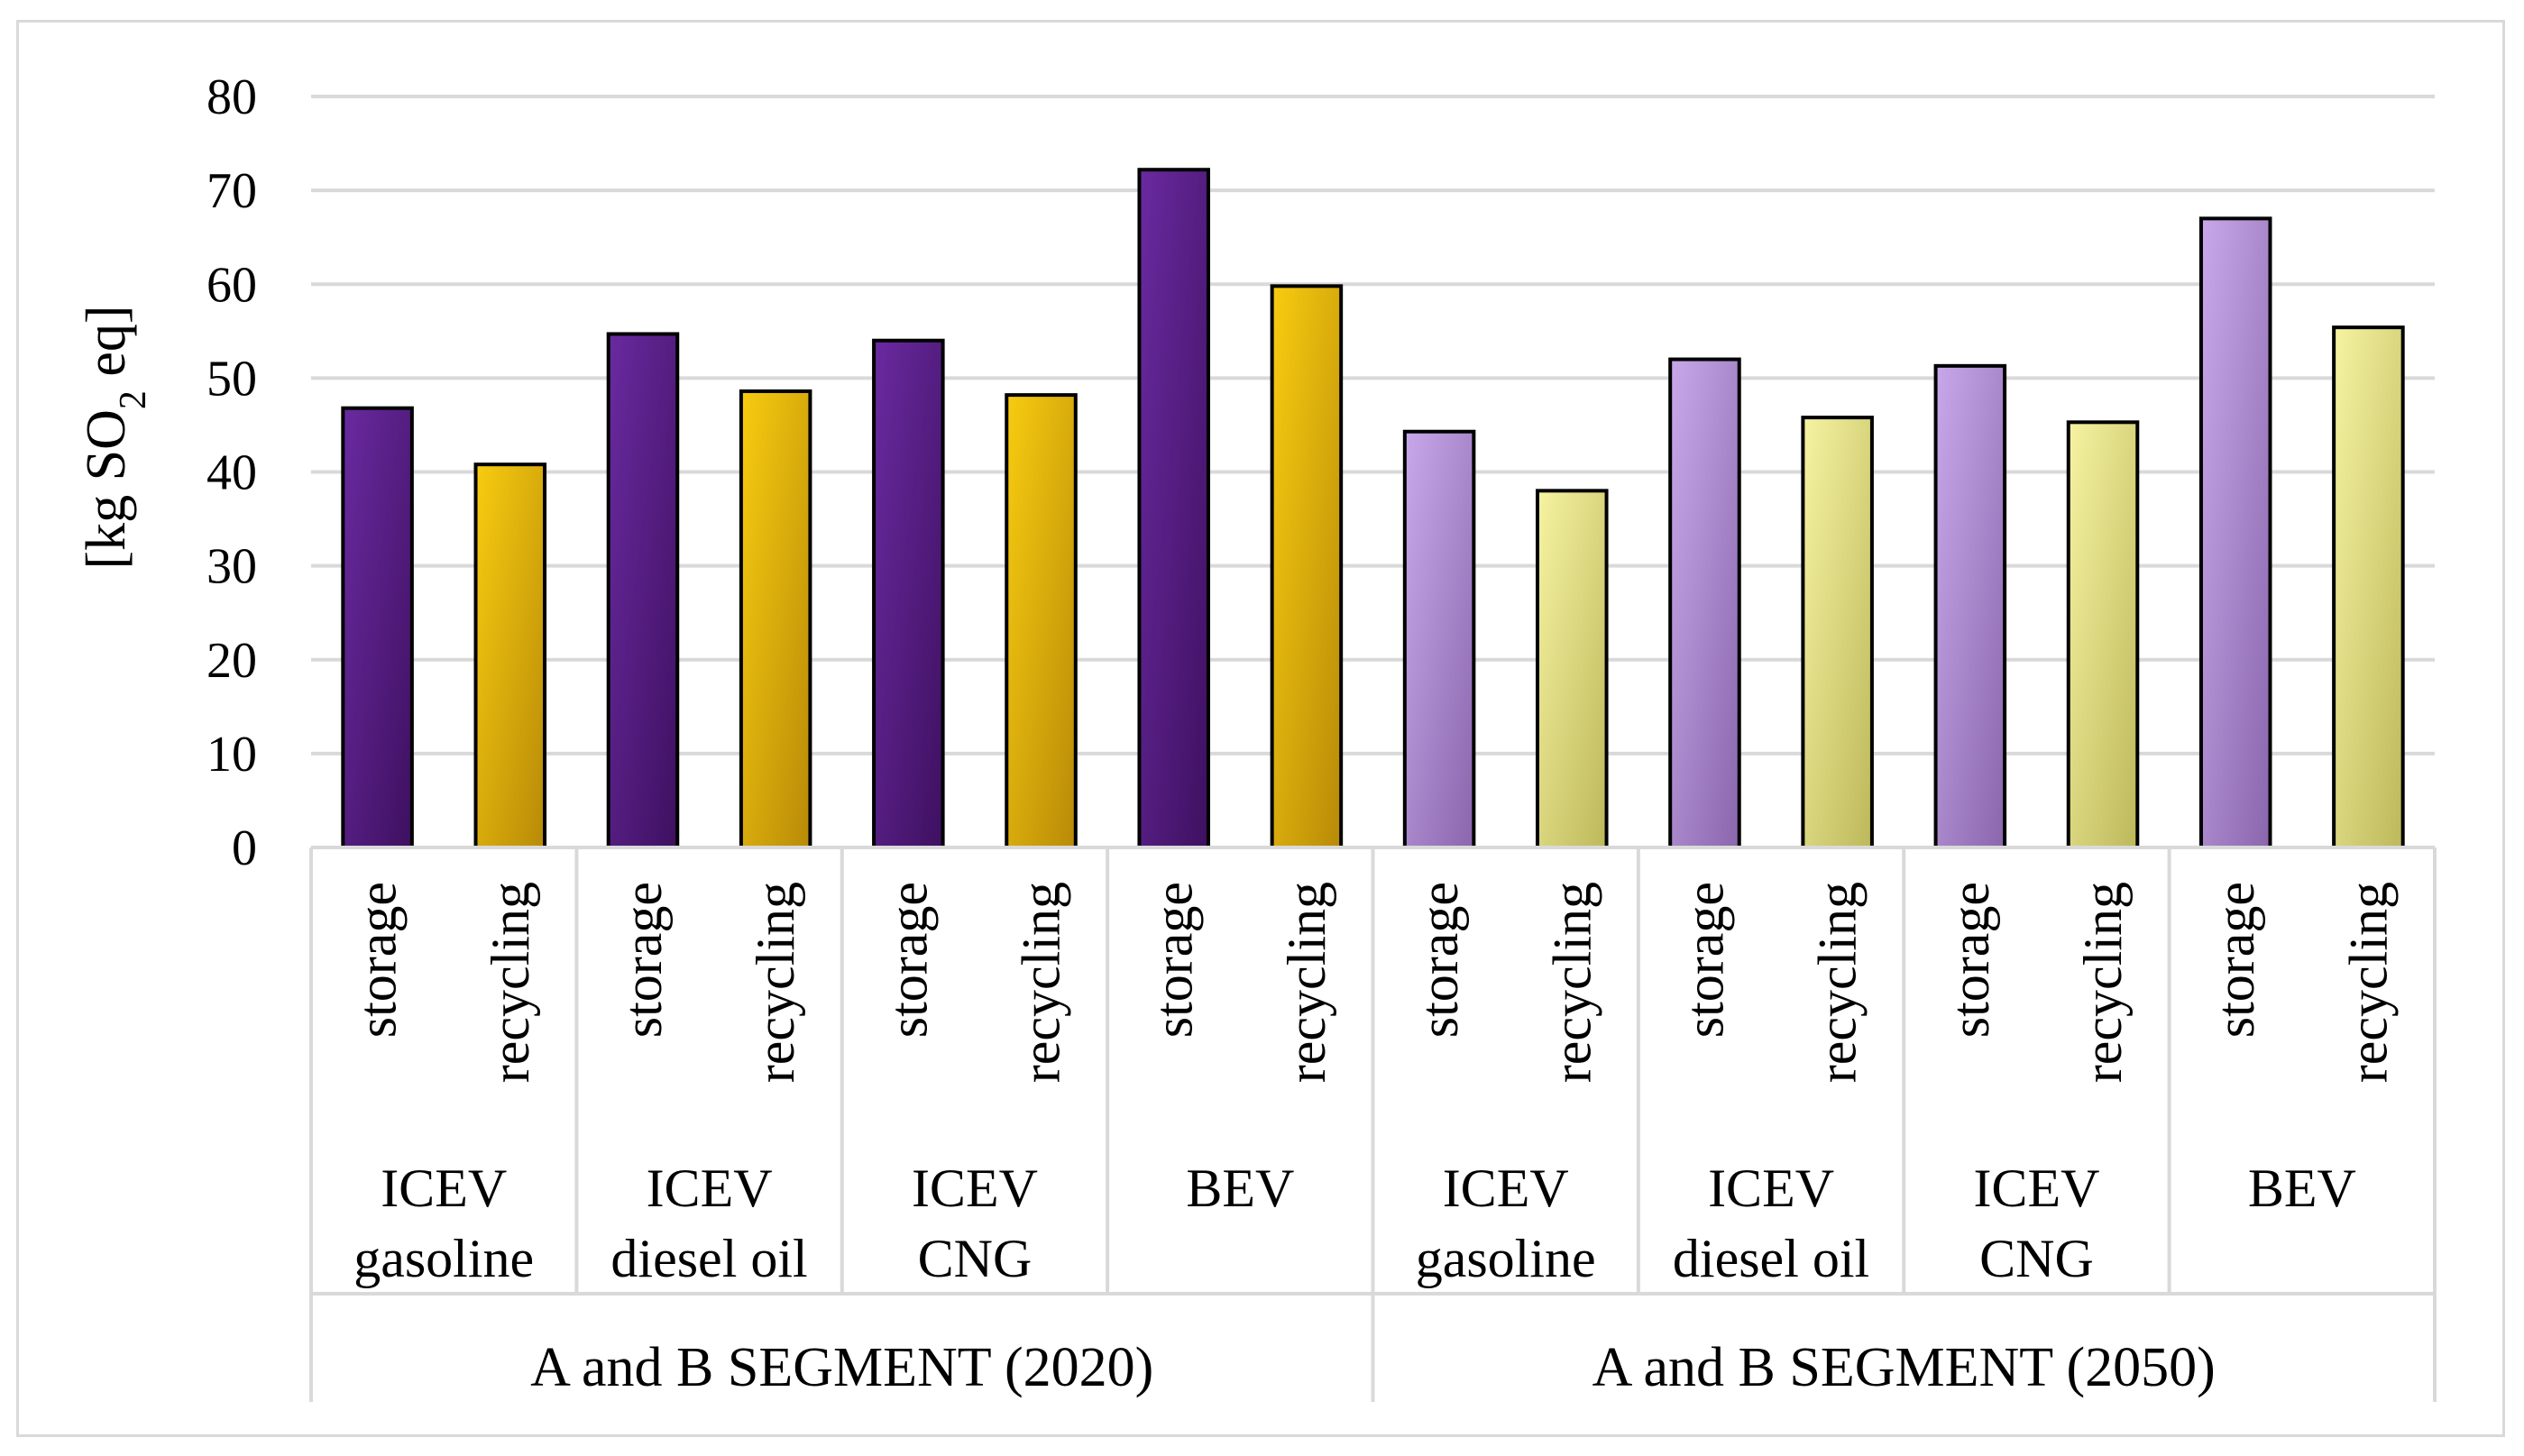 Image resolution: width=2524 pixels, height=1456 pixels. I want to click on y-tick-label: 10, so click(232, 755).